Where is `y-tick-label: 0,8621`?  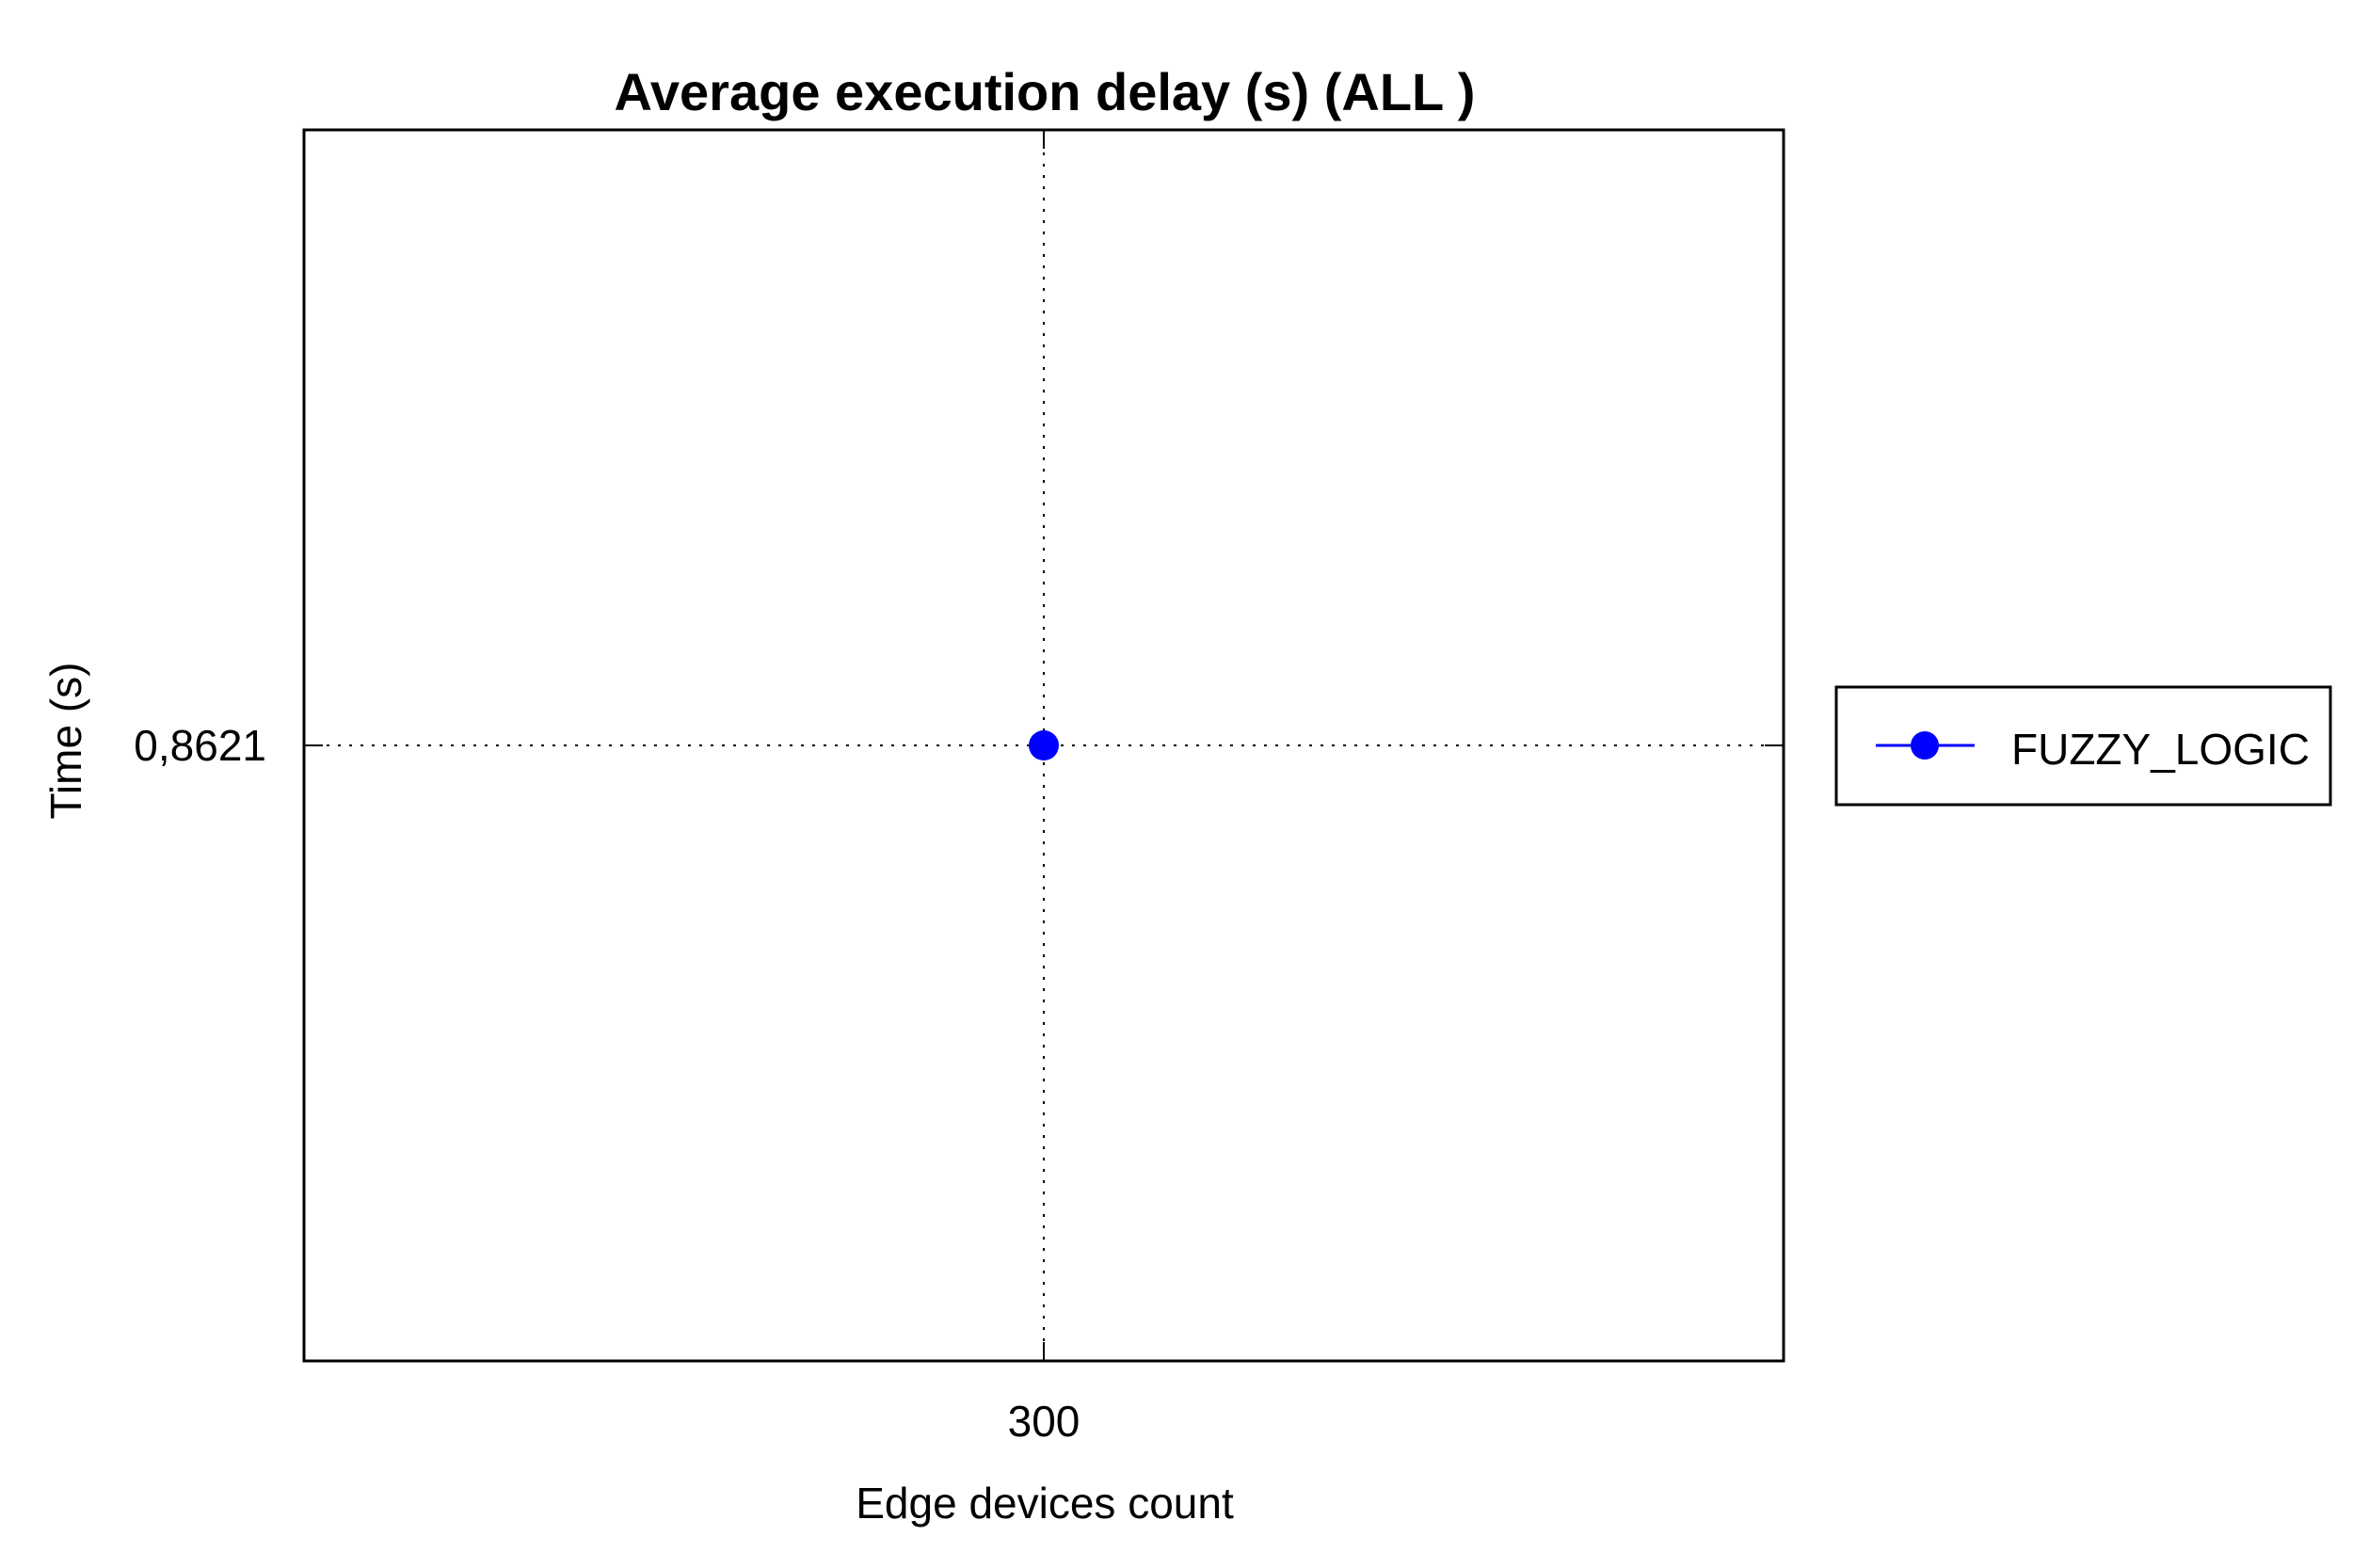 y-tick-label: 0,8621 is located at coordinates (200, 745).